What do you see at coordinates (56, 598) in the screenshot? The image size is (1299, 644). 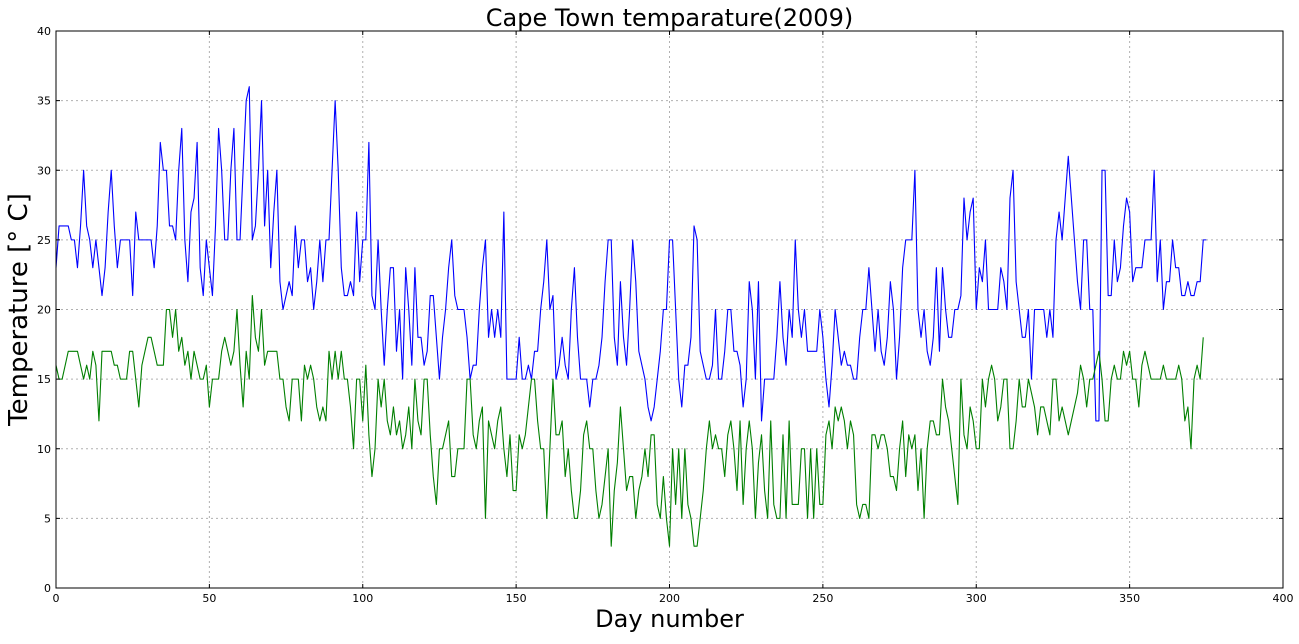 I see `x-tick-label: 0` at bounding box center [56, 598].